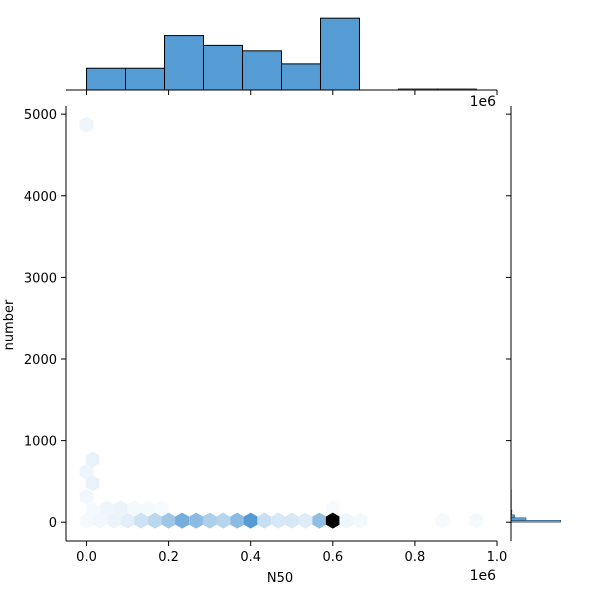  Describe the element at coordinates (332, 557) in the screenshot. I see `x-tick-label-3: 0.6` at that location.